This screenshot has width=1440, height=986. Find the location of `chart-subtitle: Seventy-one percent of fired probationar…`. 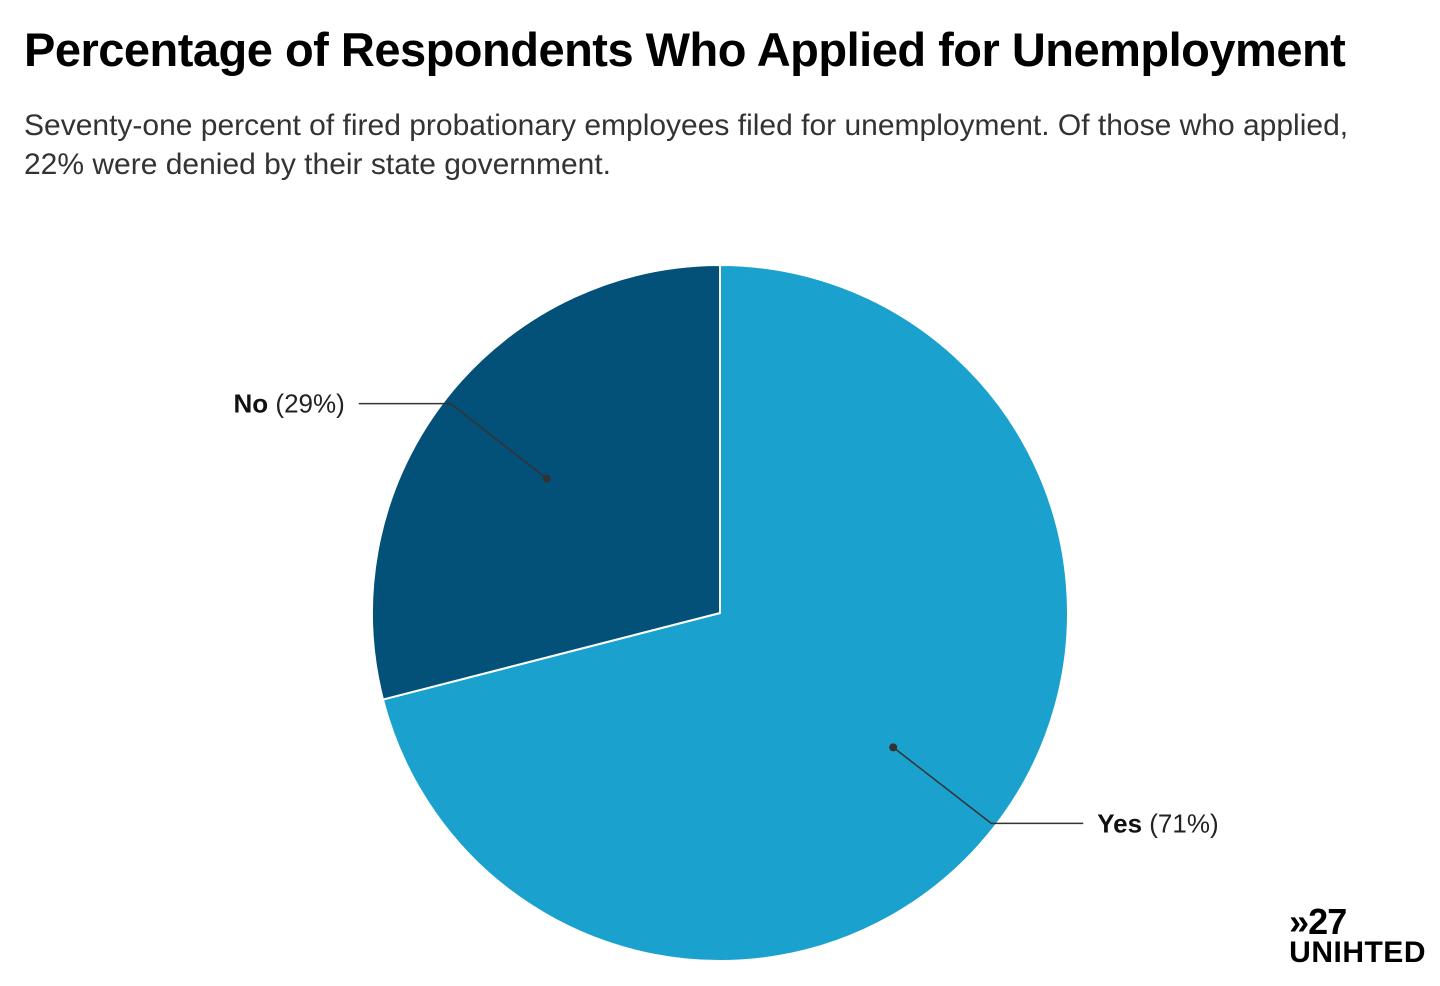

chart-subtitle: Seventy-one percent of fired probationar… is located at coordinates (686, 145).